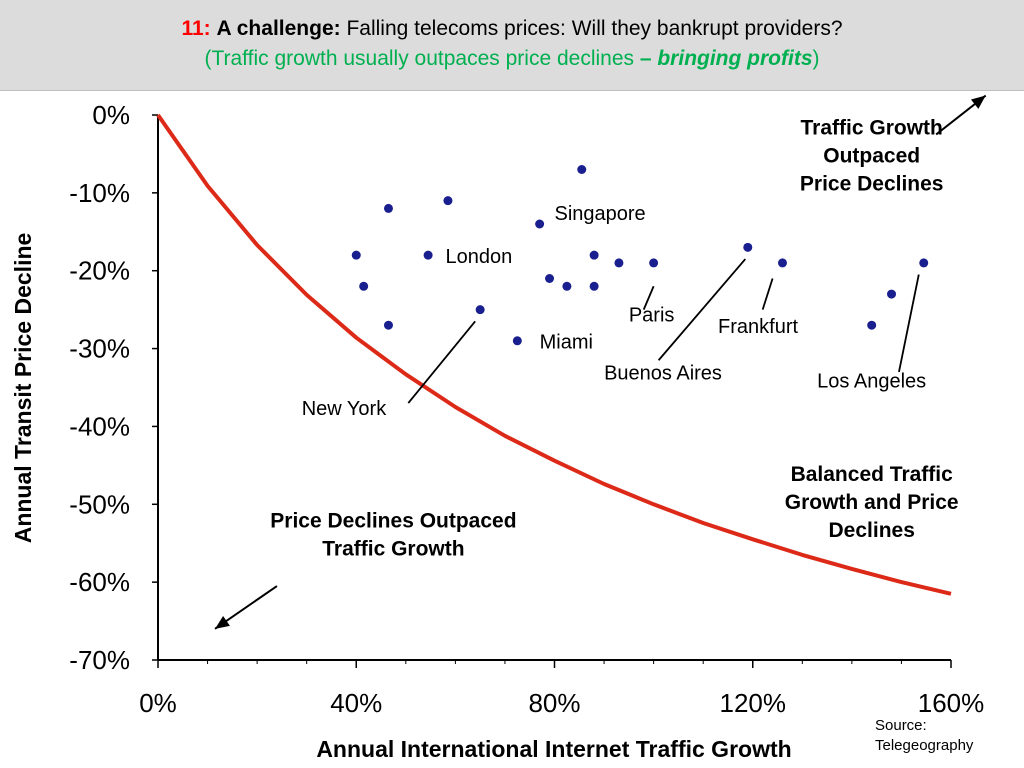 The width and height of the screenshot is (1024, 768). What do you see at coordinates (600, 214) in the screenshot?
I see `city-label: Singapore` at bounding box center [600, 214].